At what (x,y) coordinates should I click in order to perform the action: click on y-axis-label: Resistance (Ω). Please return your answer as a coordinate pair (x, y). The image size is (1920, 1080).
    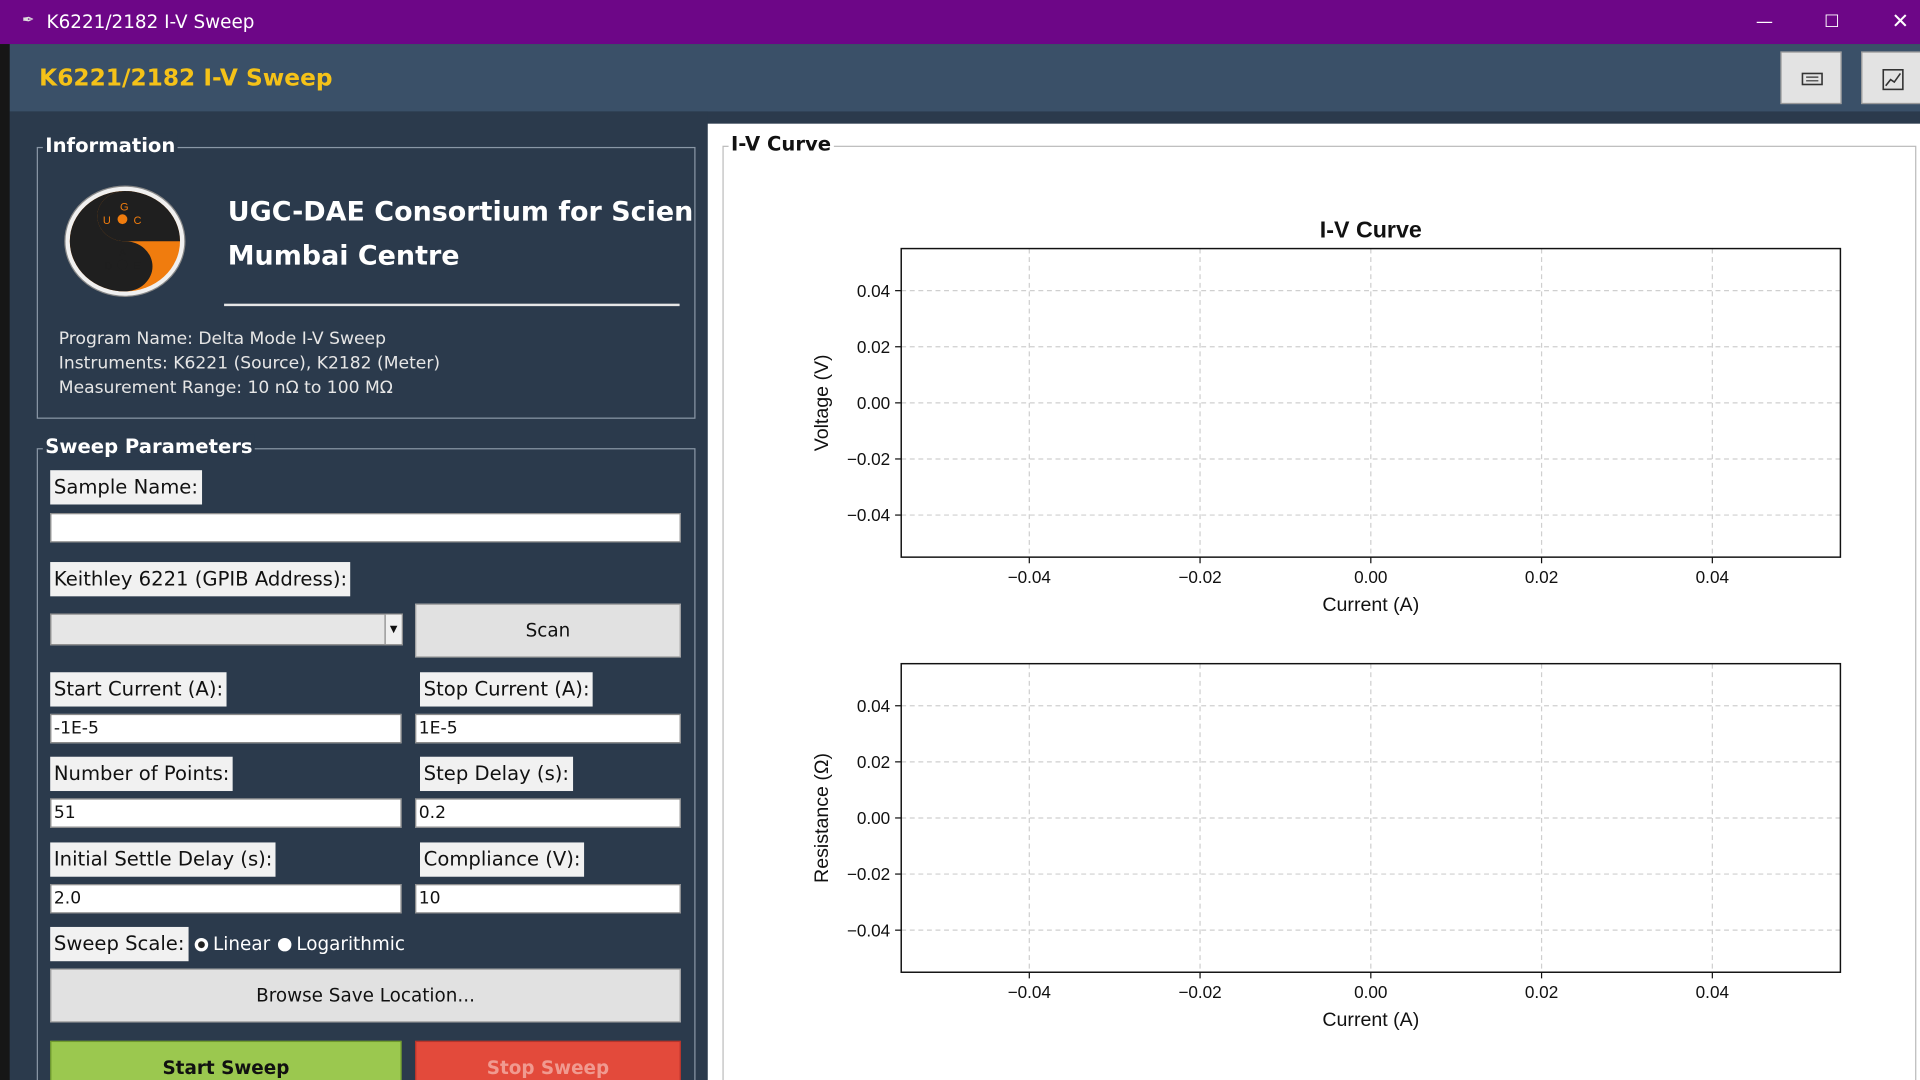
    Looking at the image, I should click on (822, 818).